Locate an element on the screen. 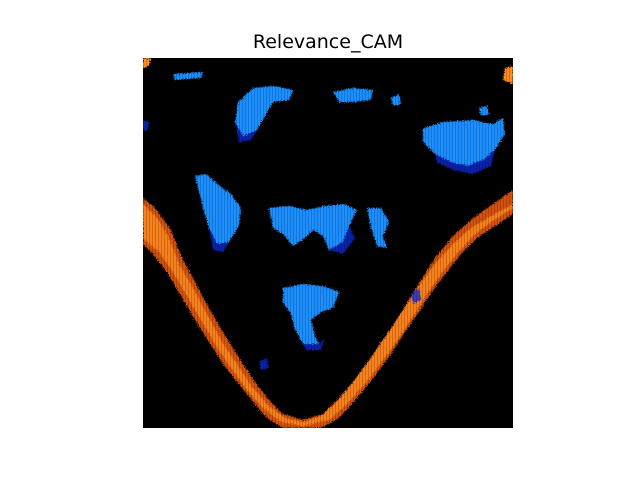 The width and height of the screenshot is (640, 480). figure-title: Relevance_CAM is located at coordinates (328, 42).